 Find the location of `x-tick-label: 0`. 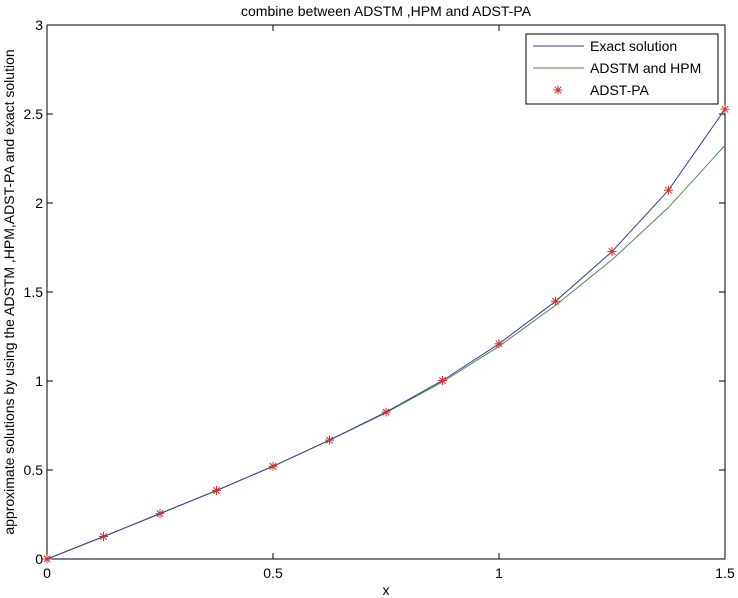

x-tick-label: 0 is located at coordinates (47, 573).